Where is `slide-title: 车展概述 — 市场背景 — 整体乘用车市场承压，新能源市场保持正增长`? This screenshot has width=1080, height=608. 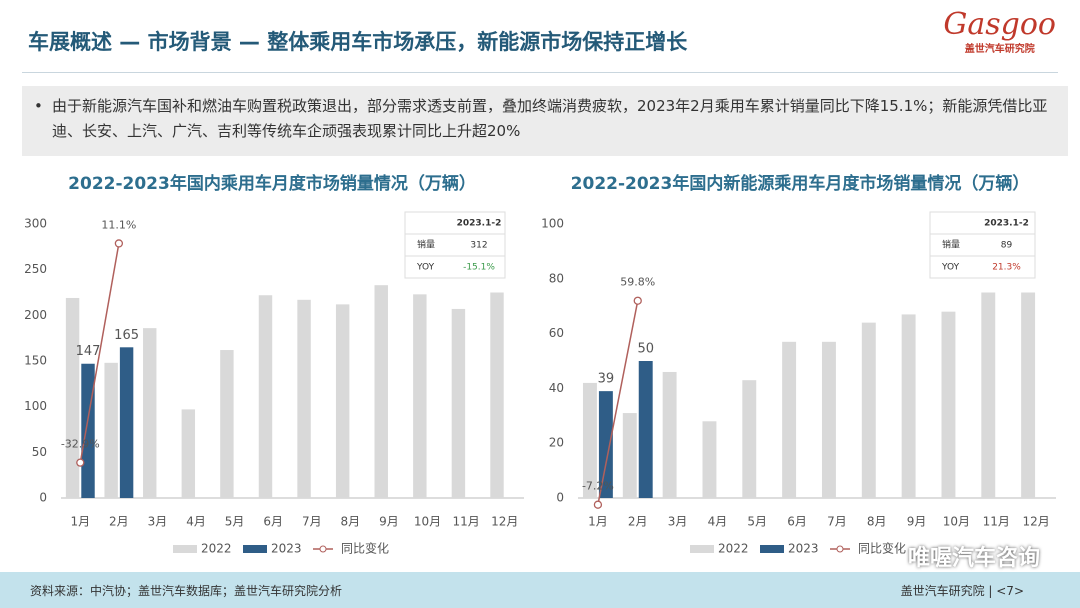 slide-title: 车展概述 — 市场背景 — 整体乘用车市场承压，新能源市场保持正增长 is located at coordinates (358, 42).